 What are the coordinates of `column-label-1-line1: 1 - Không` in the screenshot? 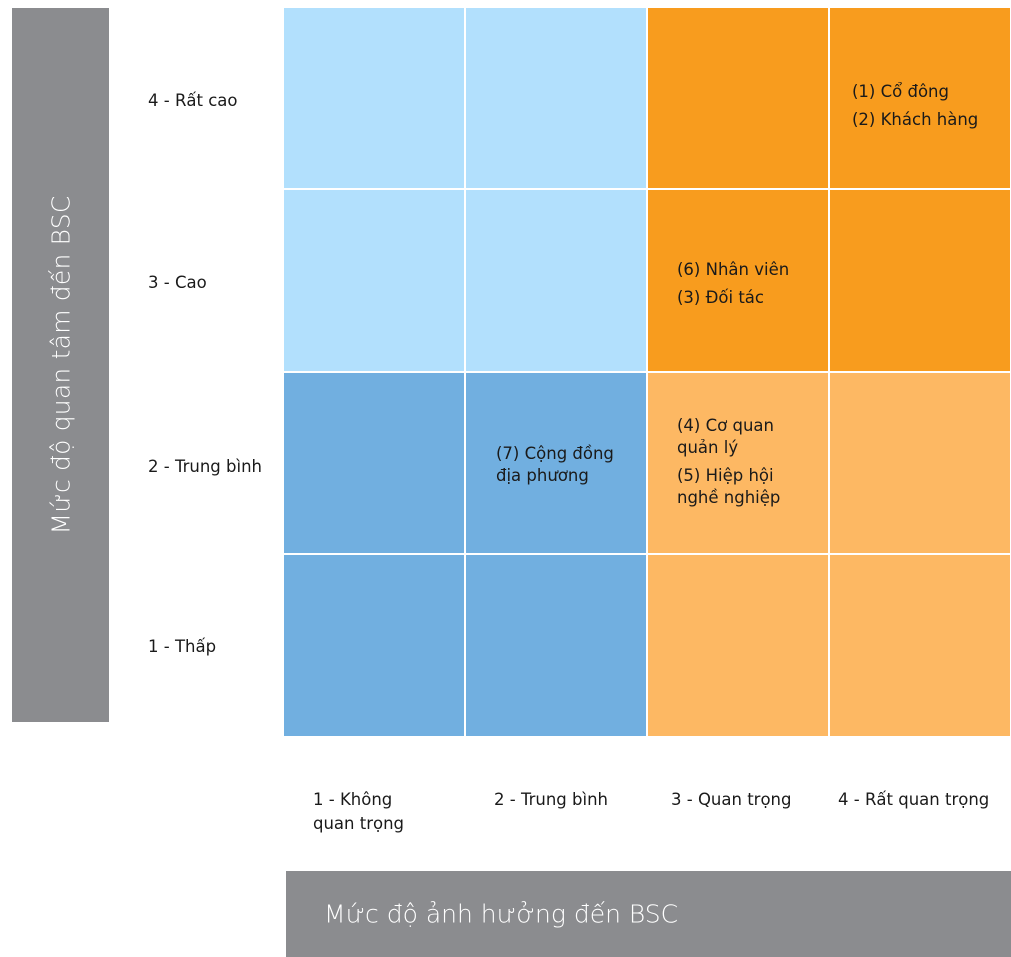 It's located at (353, 799).